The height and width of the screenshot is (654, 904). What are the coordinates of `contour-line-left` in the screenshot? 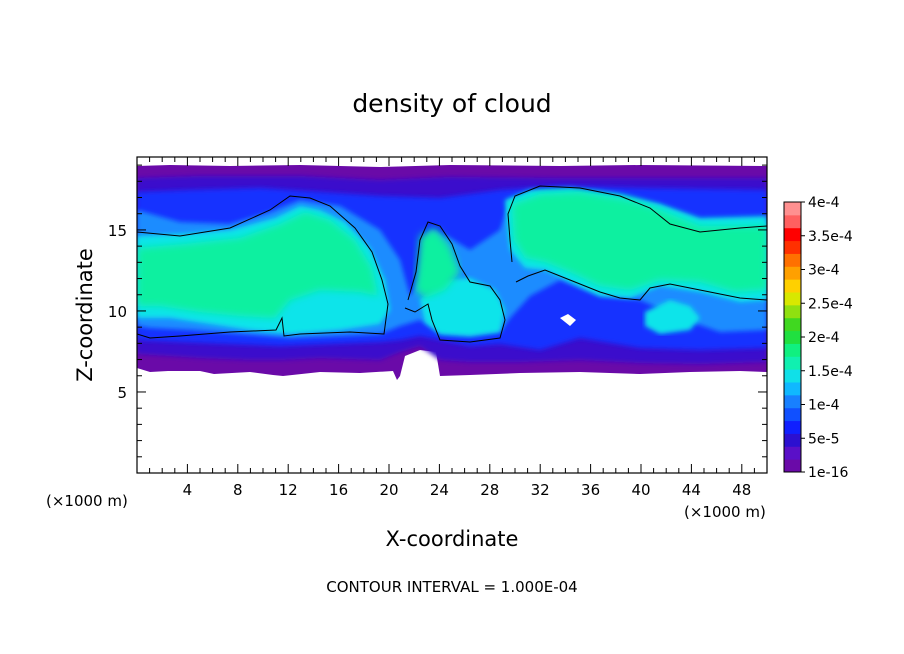 It's located at (263, 267).